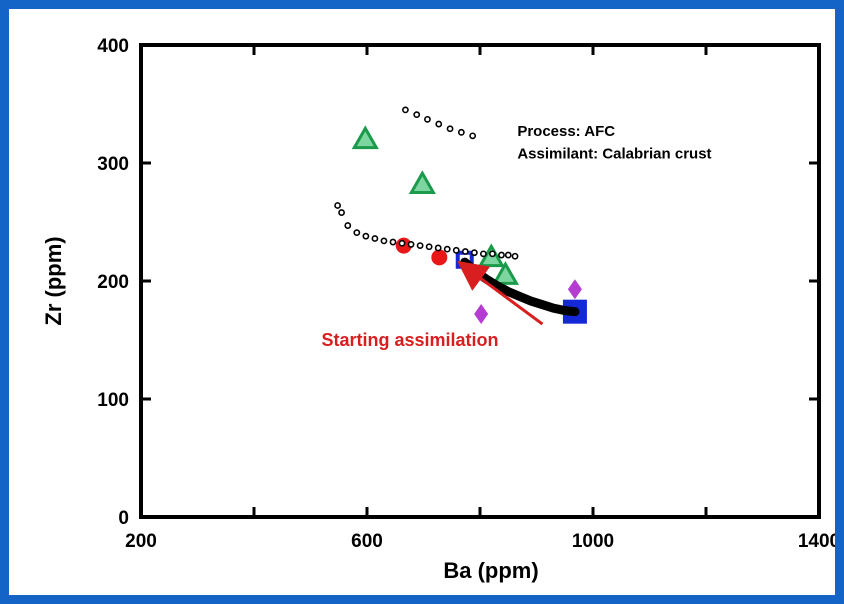 Image resolution: width=844 pixels, height=604 pixels. What do you see at coordinates (439, 257) in the screenshot?
I see `circle-point` at bounding box center [439, 257].